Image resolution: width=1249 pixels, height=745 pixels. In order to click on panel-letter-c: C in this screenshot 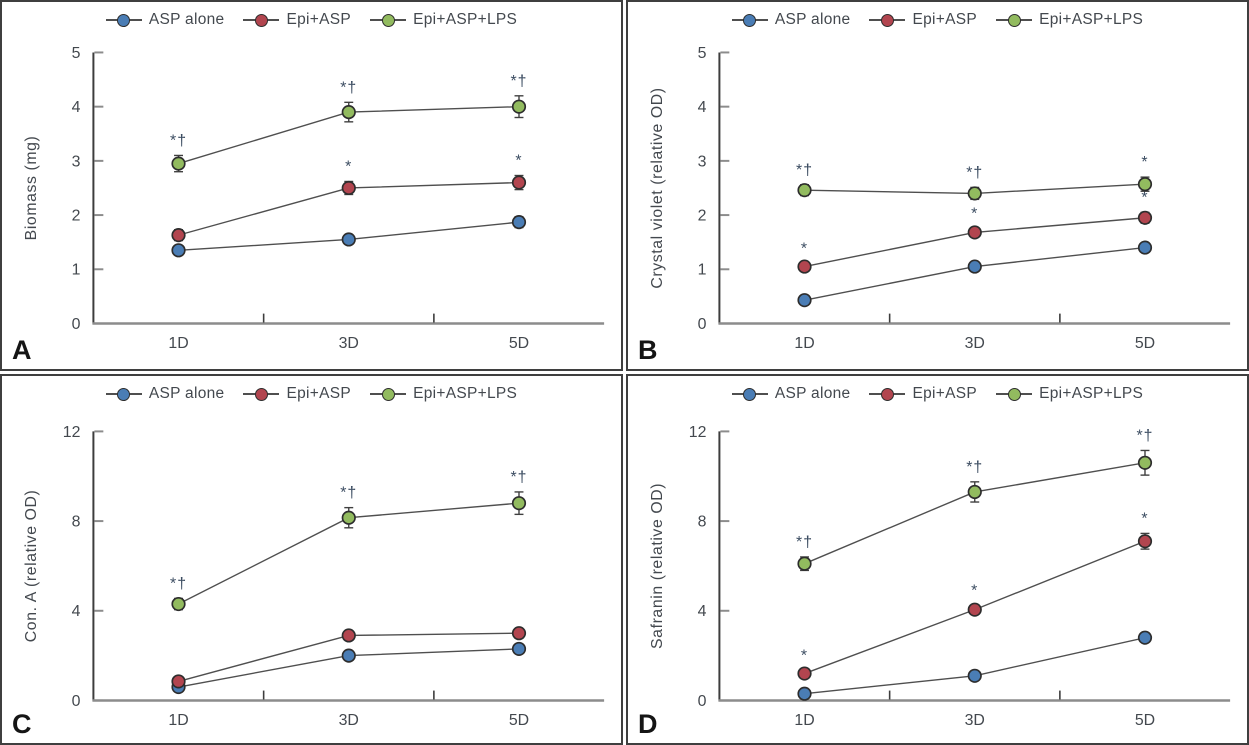, I will do `click(22, 724)`.